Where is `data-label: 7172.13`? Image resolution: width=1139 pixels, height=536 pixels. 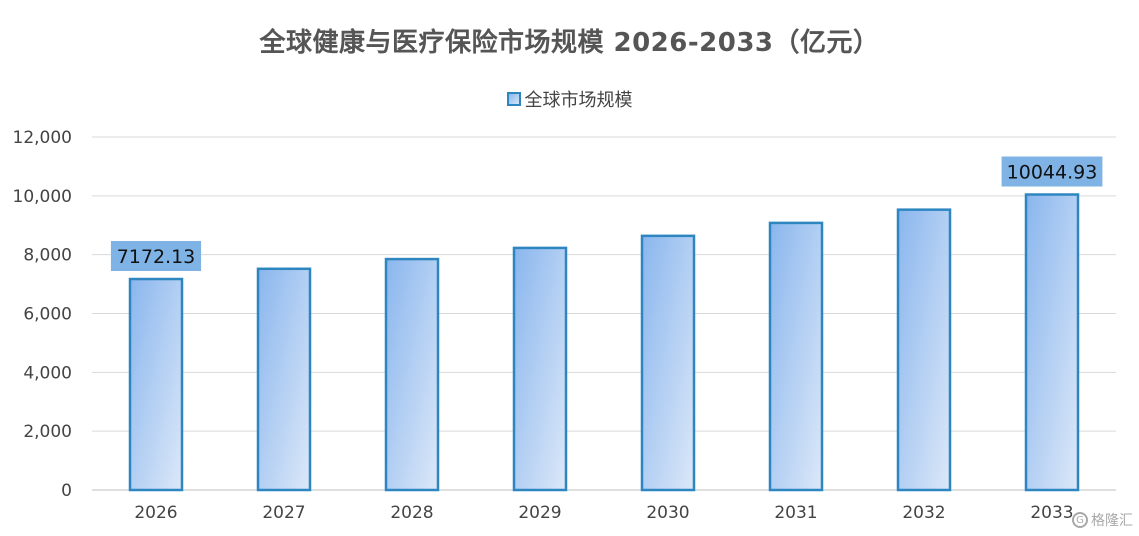
data-label: 7172.13 is located at coordinates (156, 256).